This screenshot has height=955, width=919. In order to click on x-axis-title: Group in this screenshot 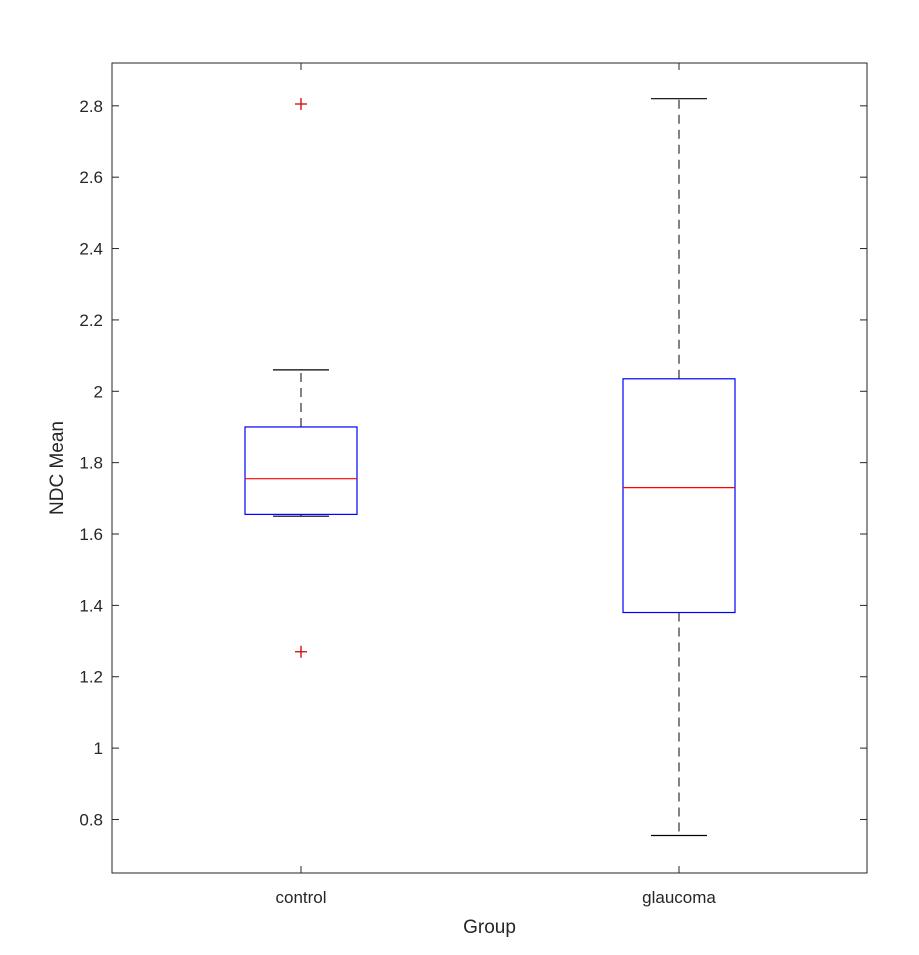, I will do `click(489, 927)`.